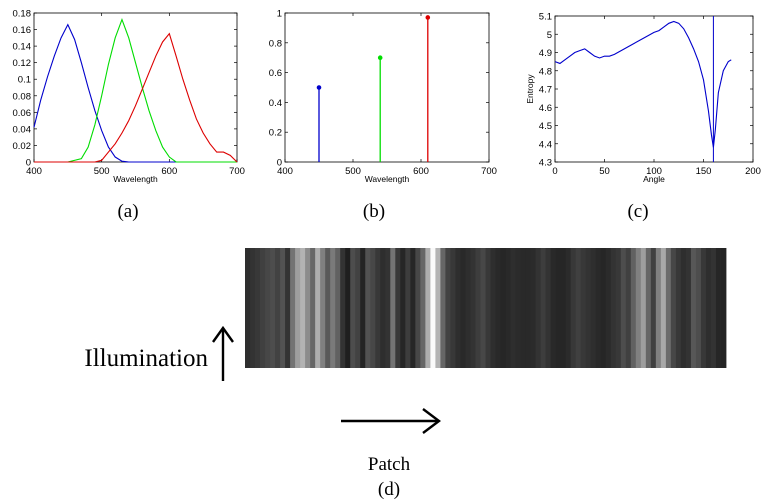  Describe the element at coordinates (753, 171) in the screenshot. I see `x-tick-label: 200` at that location.